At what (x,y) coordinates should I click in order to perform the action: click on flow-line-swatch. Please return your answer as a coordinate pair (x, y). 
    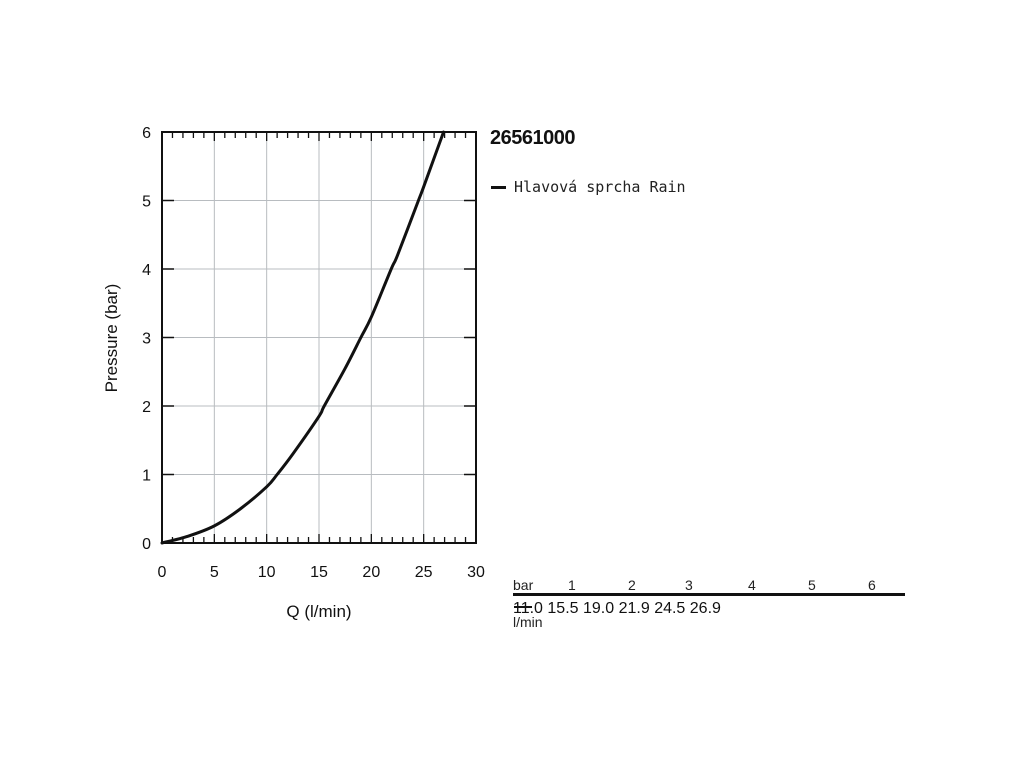
    Looking at the image, I should click on (523, 607).